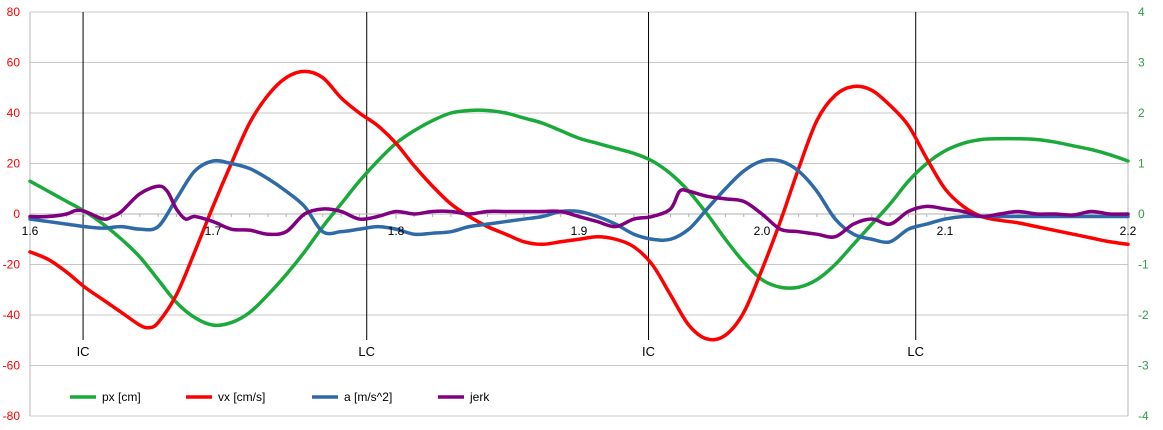 Image resolution: width=1163 pixels, height=430 pixels. I want to click on y-right-tick-label: 1, so click(1141, 164).